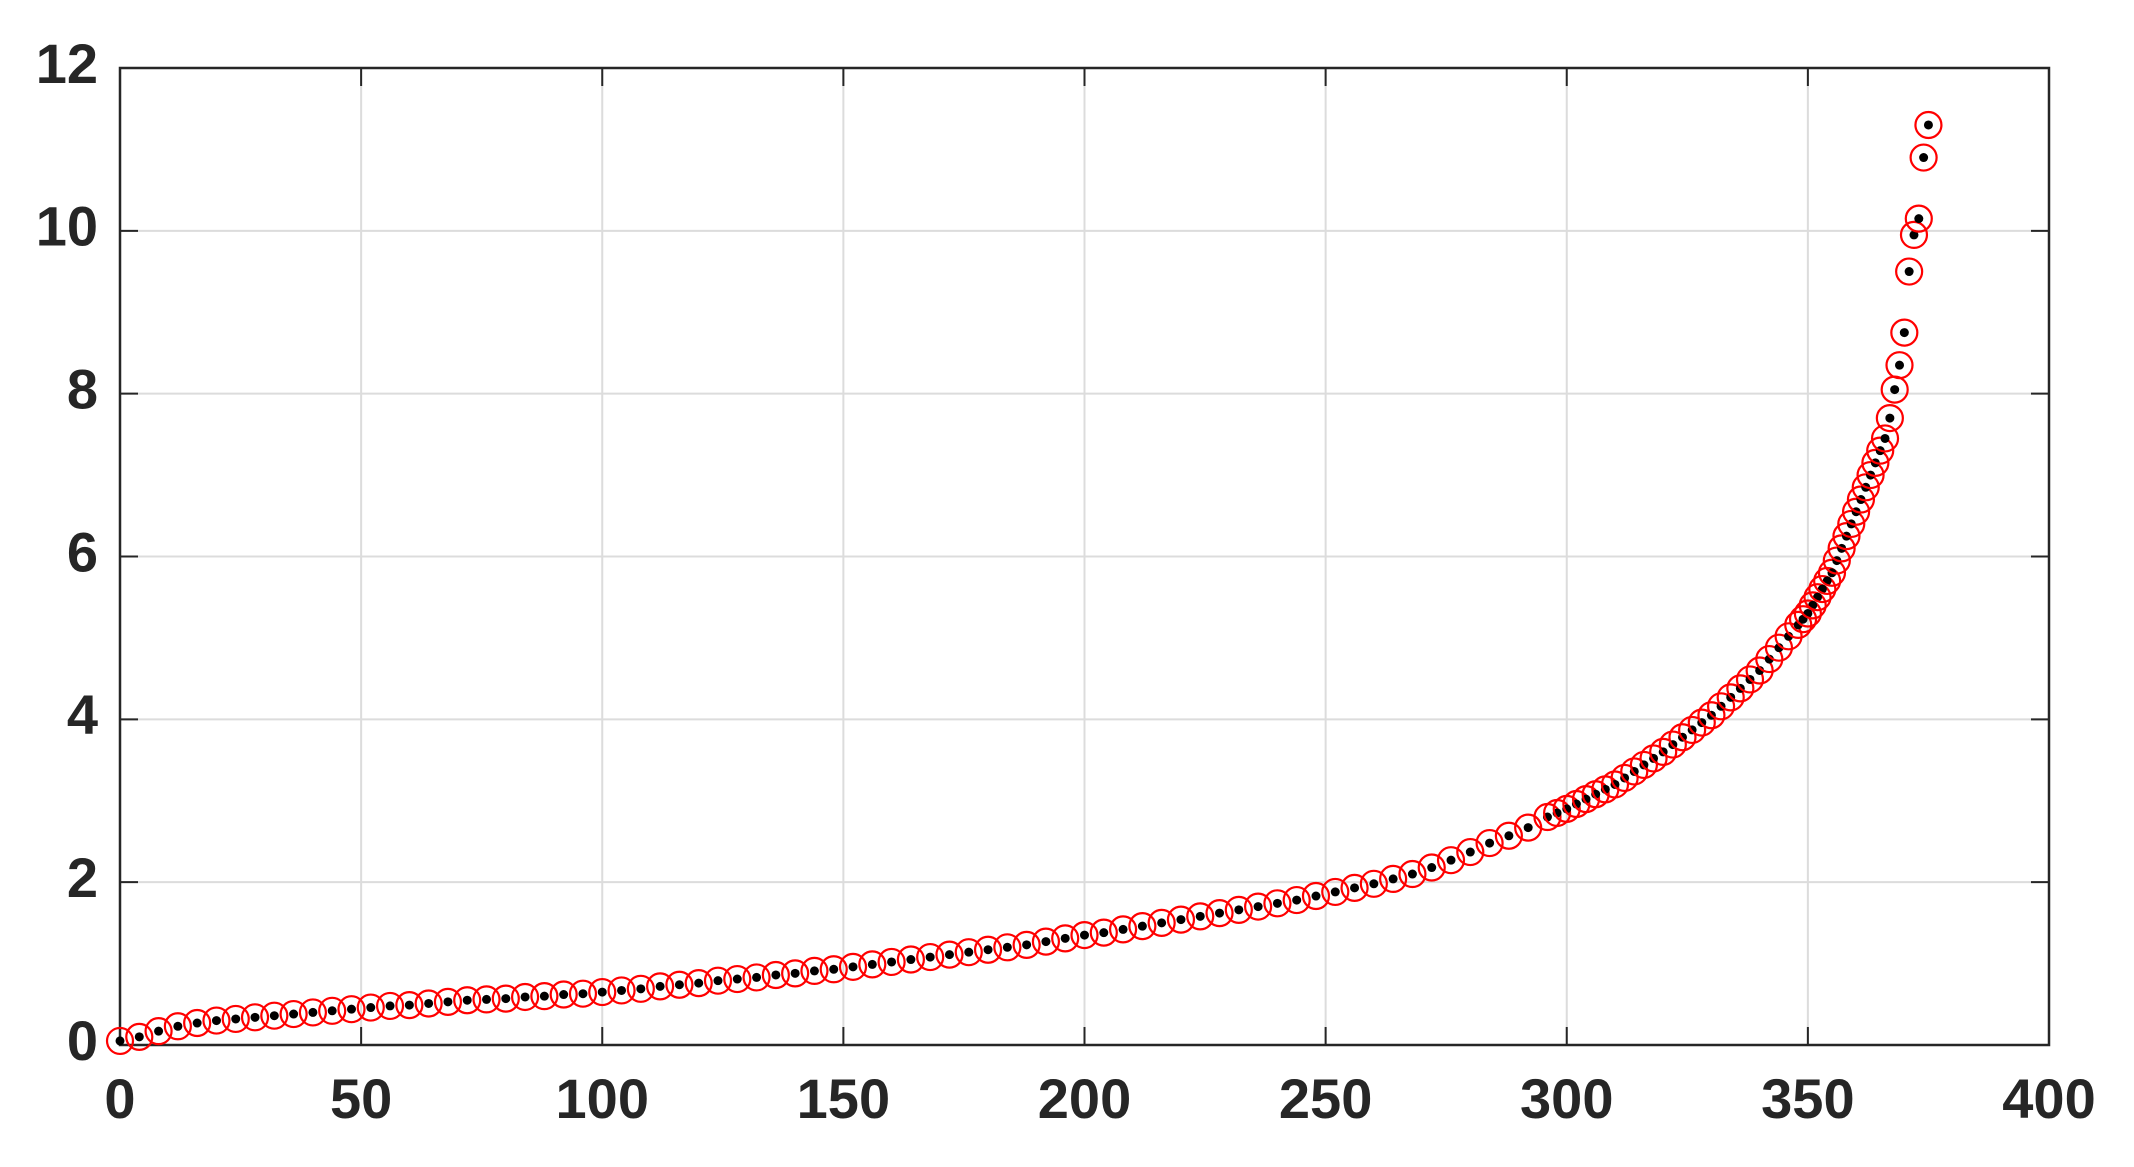 The width and height of the screenshot is (2134, 1167). What do you see at coordinates (82, 714) in the screenshot?
I see `y-tick-label: 4` at bounding box center [82, 714].